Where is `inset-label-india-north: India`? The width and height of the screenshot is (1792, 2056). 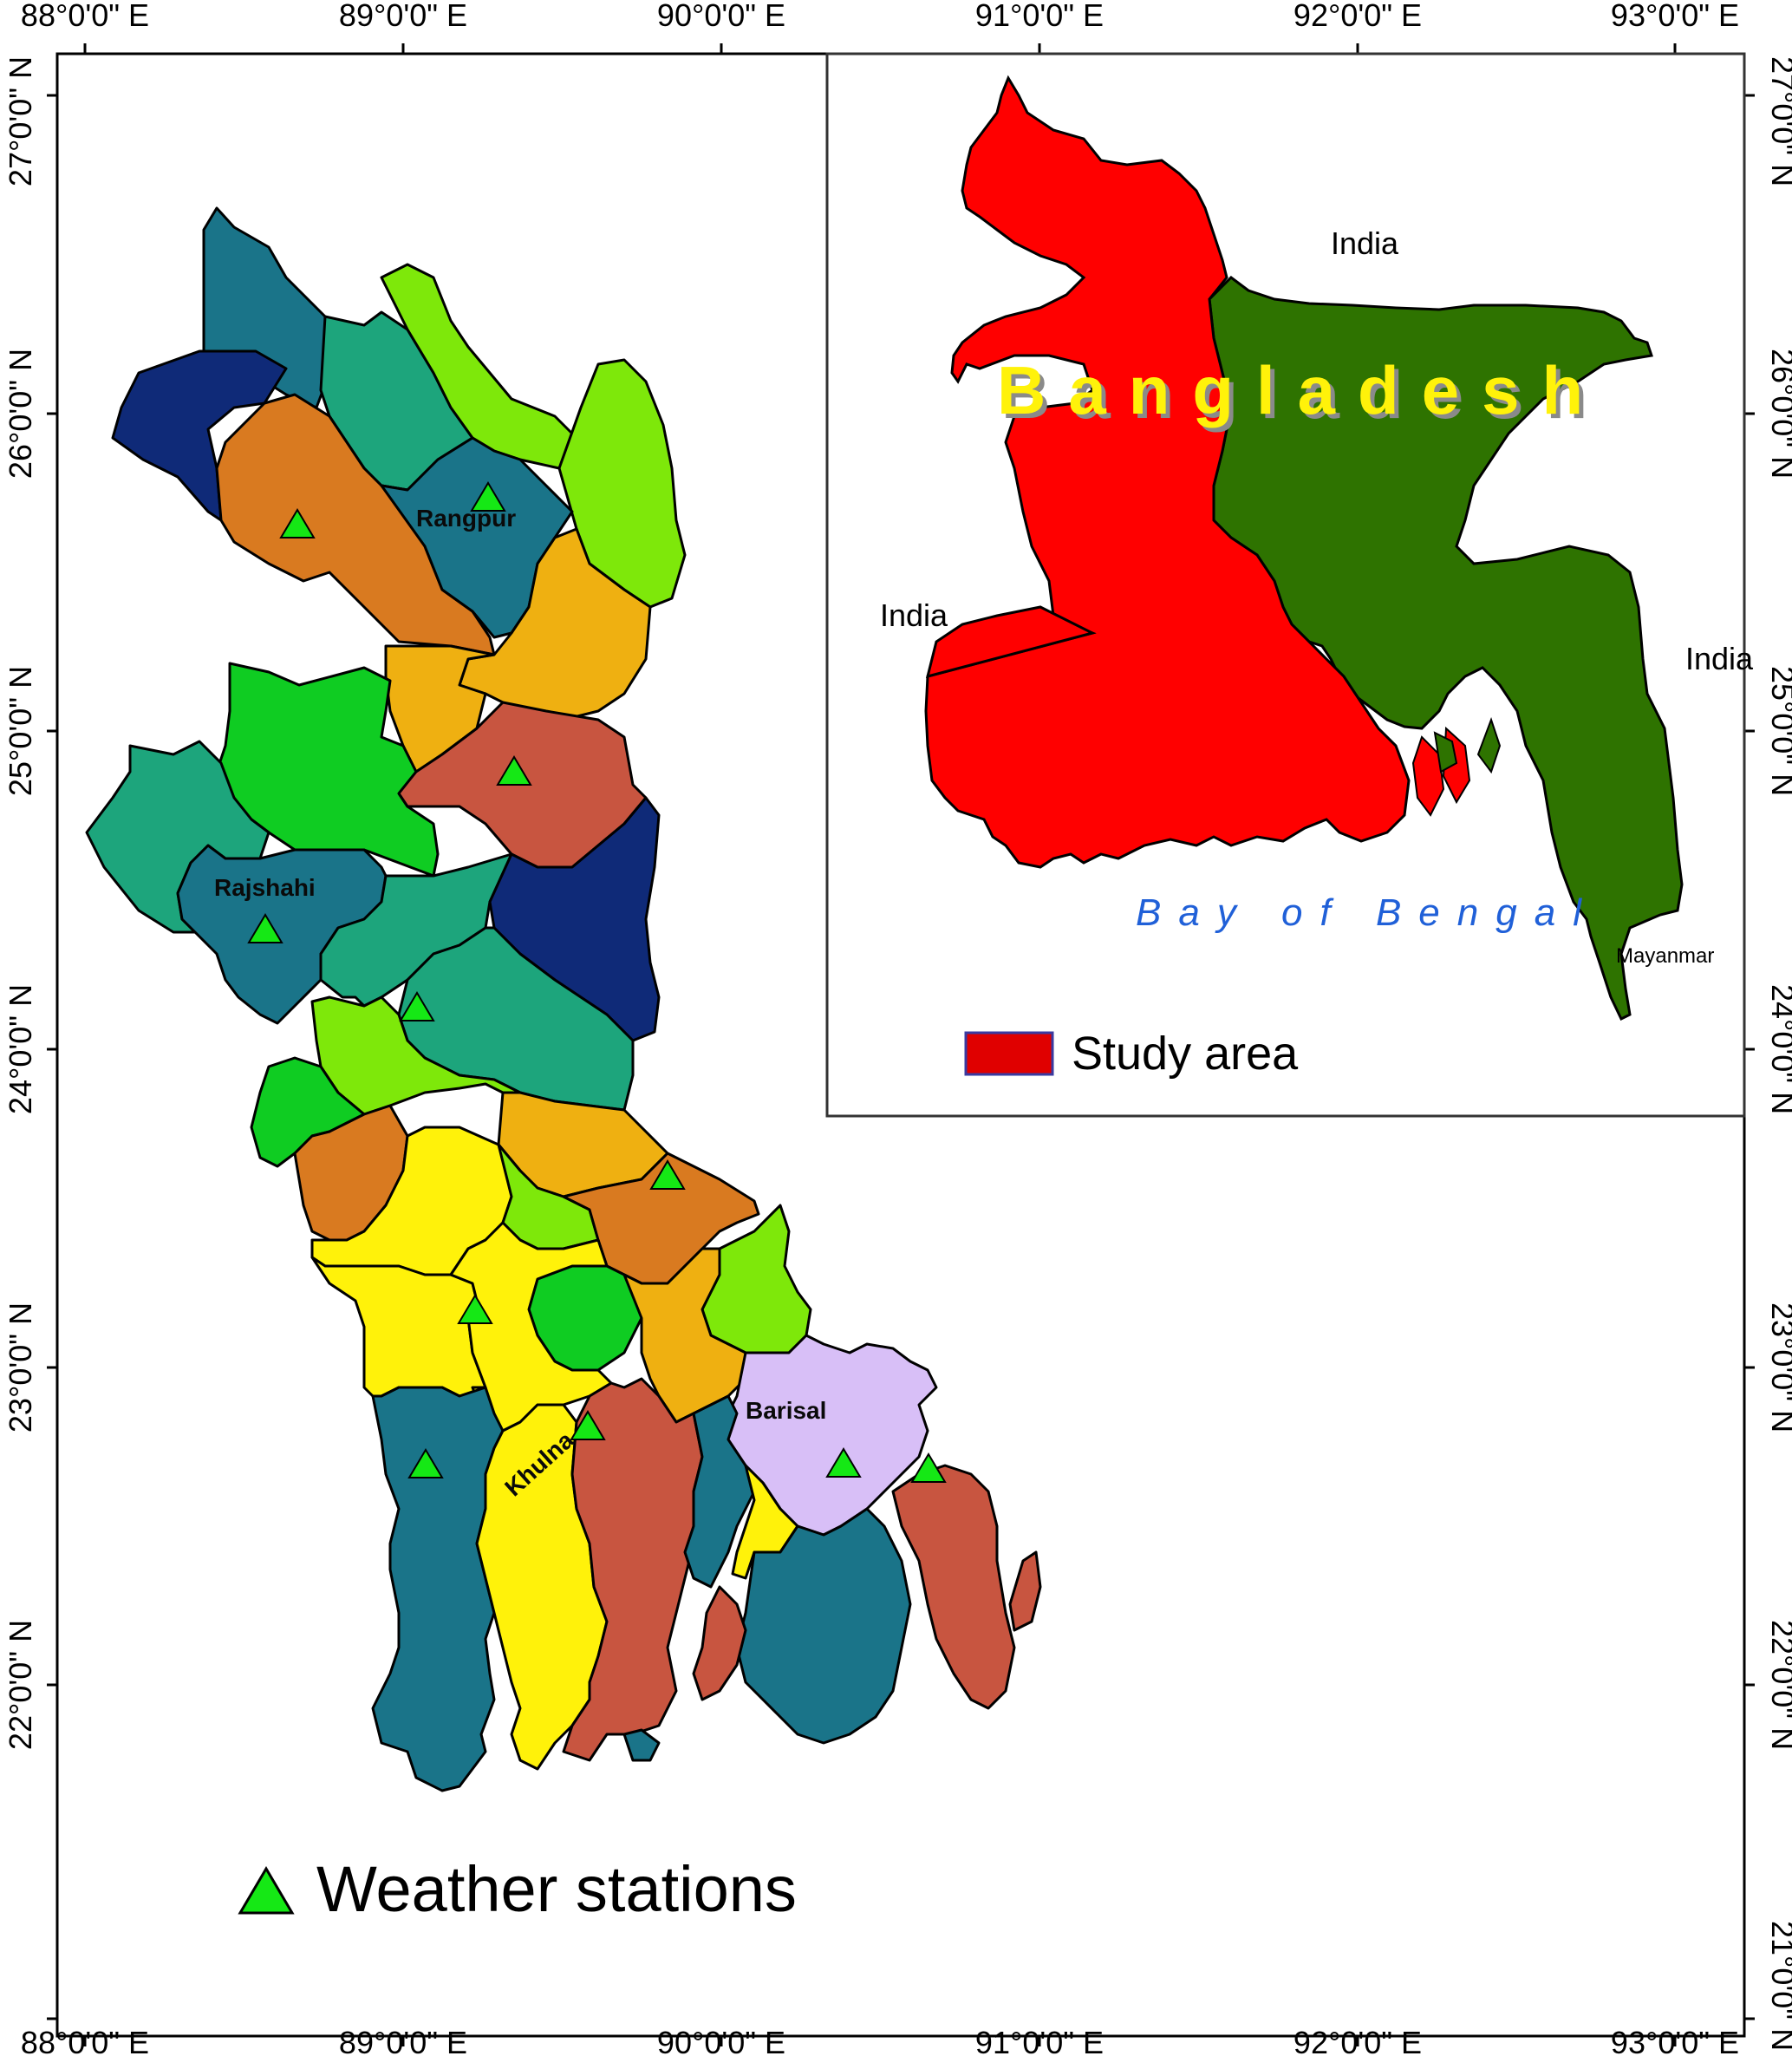
inset-label-india-north: India is located at coordinates (1365, 243).